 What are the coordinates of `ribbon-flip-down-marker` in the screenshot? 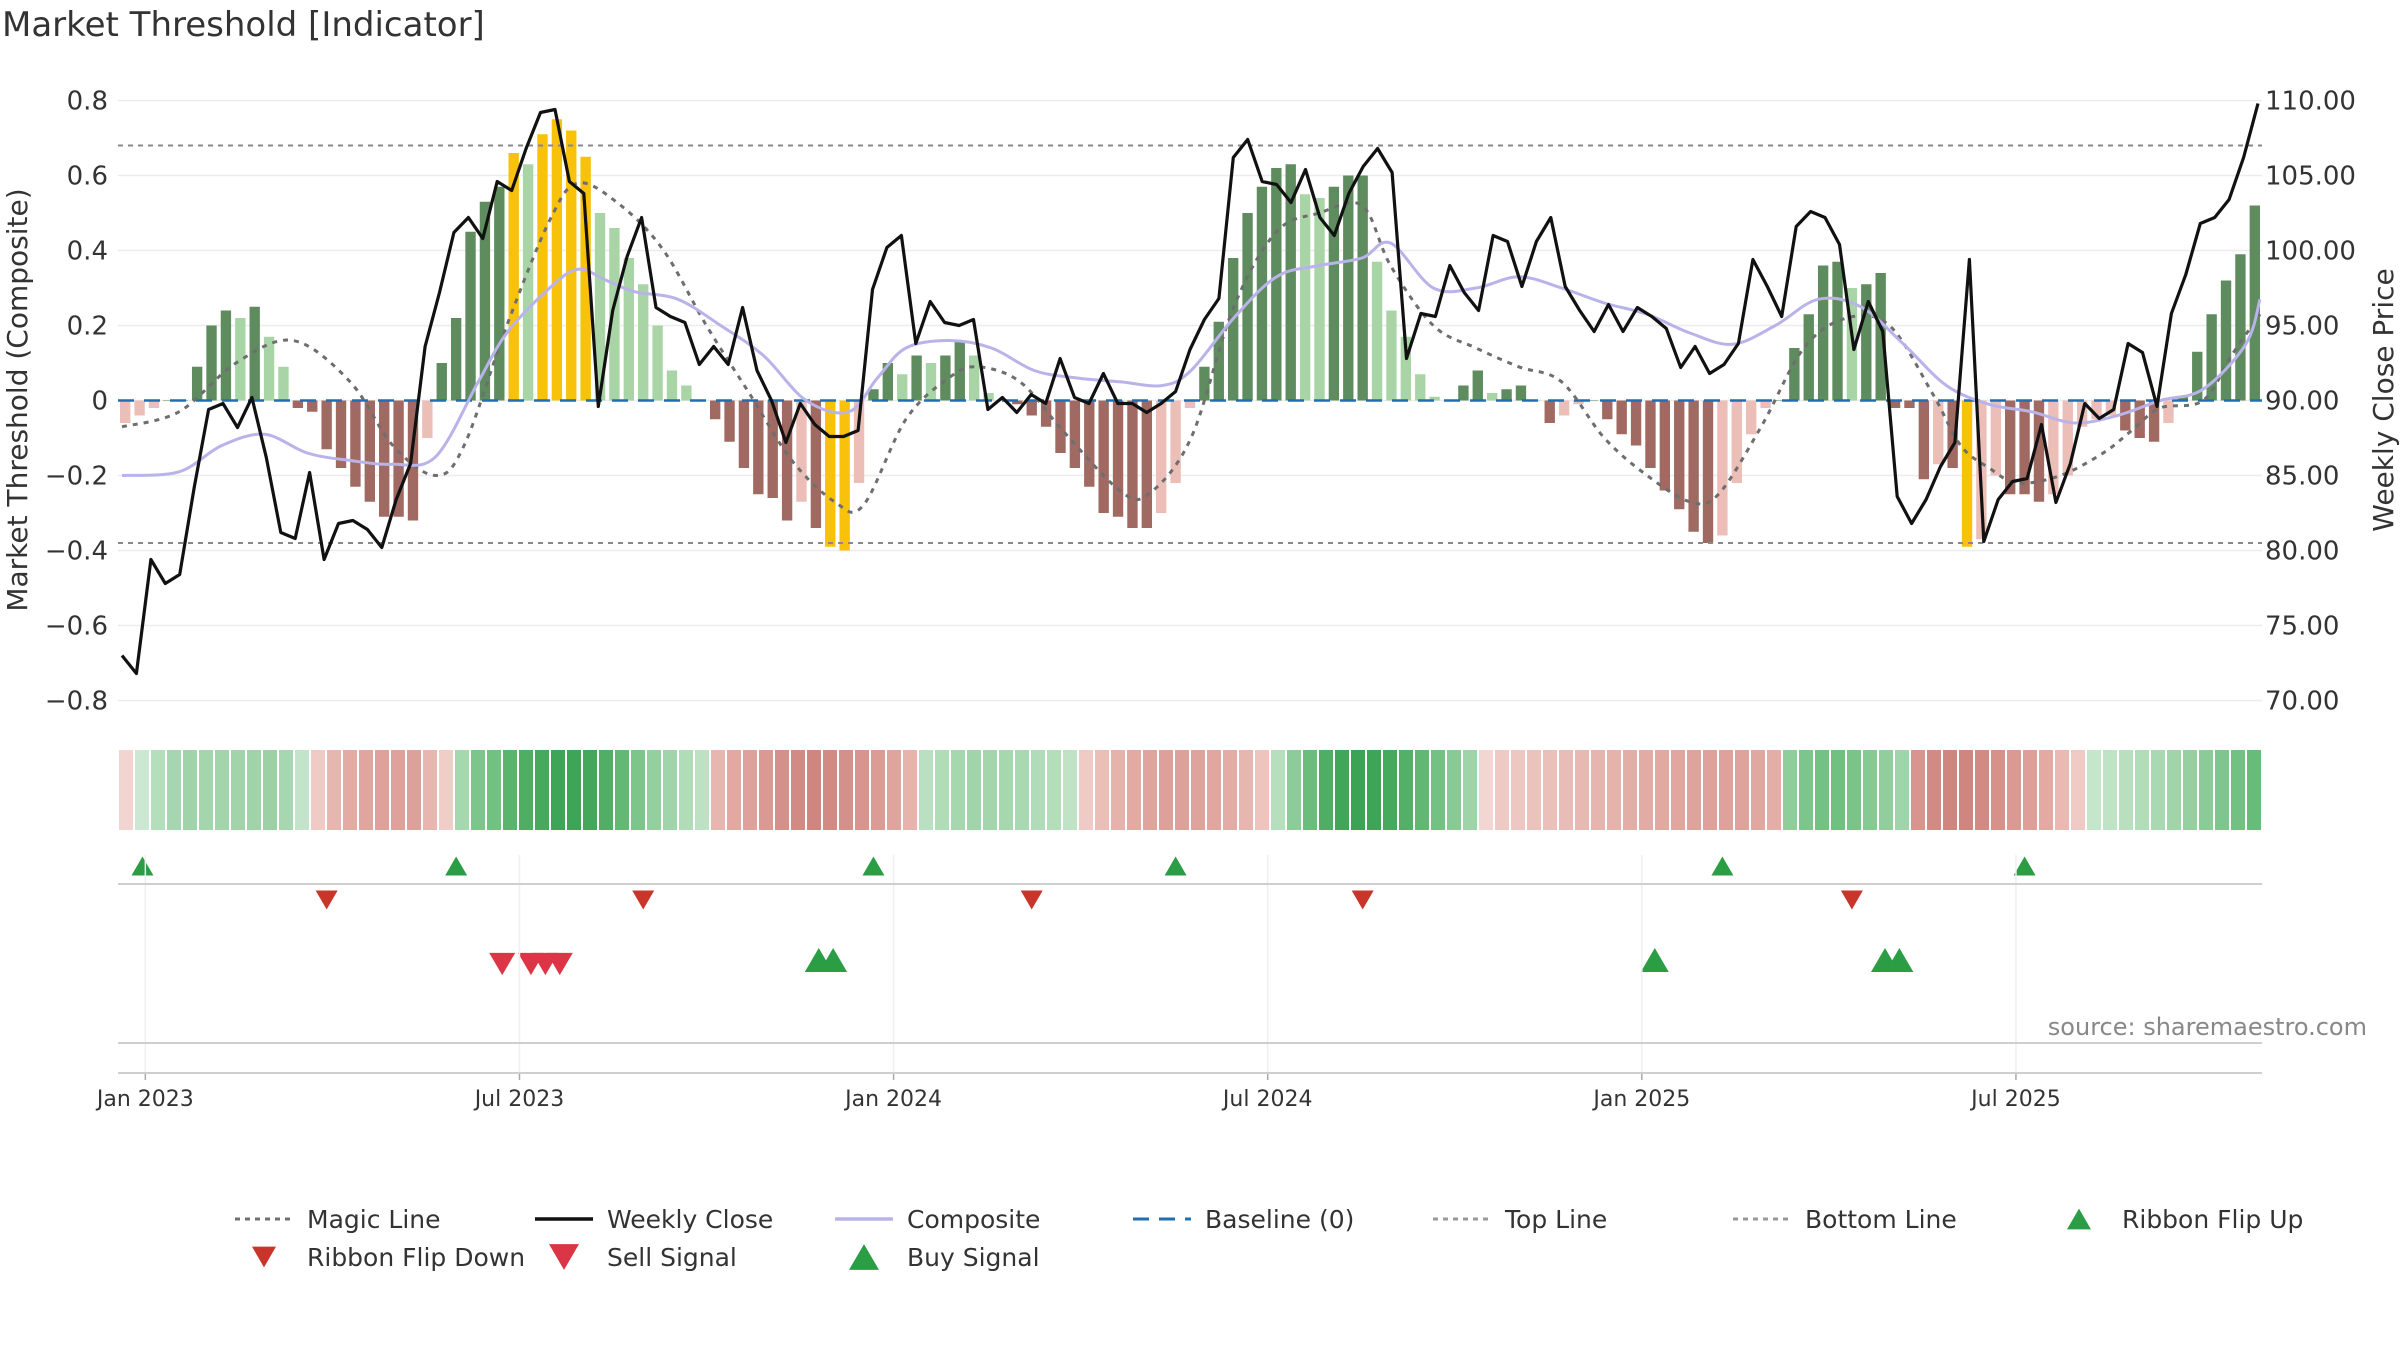 It's located at (1362, 900).